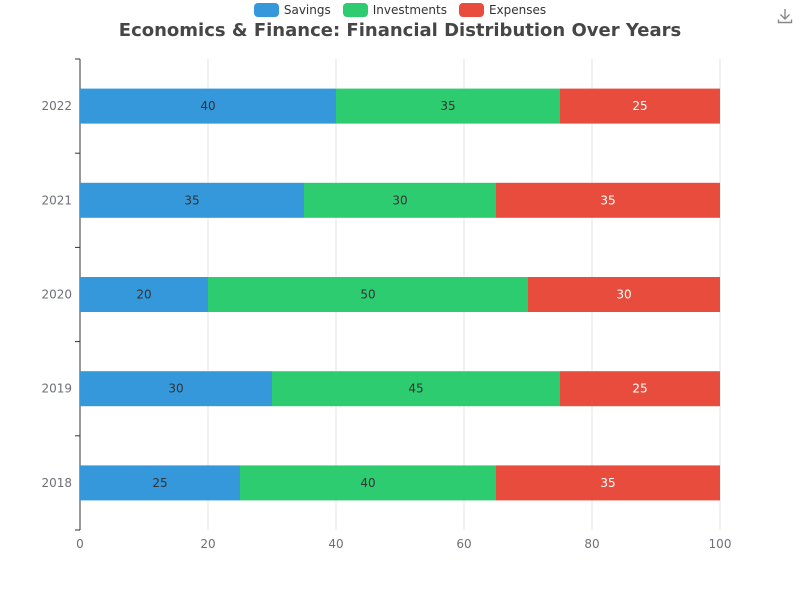 The height and width of the screenshot is (600, 800). What do you see at coordinates (720, 544) in the screenshot?
I see `x-tick-label-100: 100` at bounding box center [720, 544].